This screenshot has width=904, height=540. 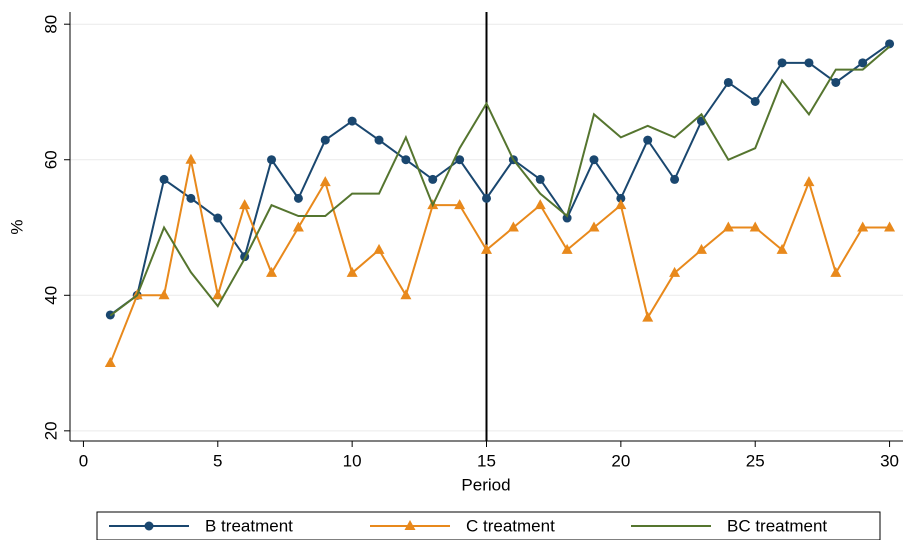 I want to click on legend-box, so click(x=488, y=525).